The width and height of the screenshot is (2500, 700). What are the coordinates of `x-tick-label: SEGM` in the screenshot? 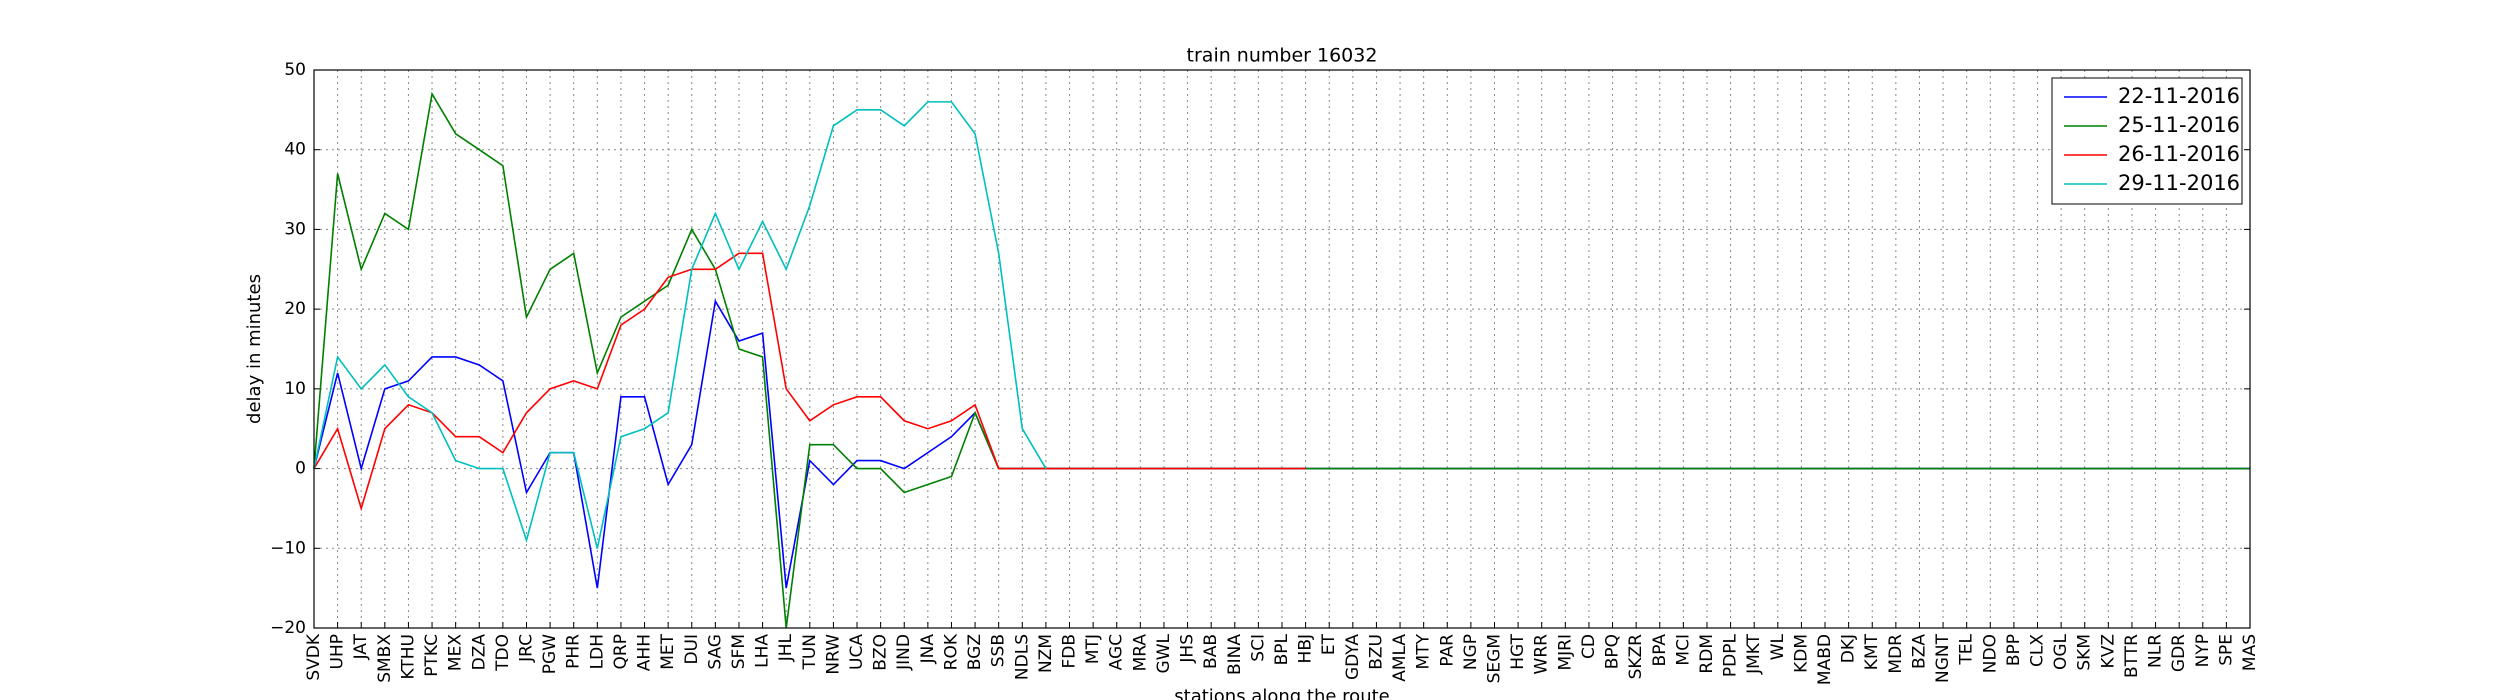 It's located at (1494, 658).